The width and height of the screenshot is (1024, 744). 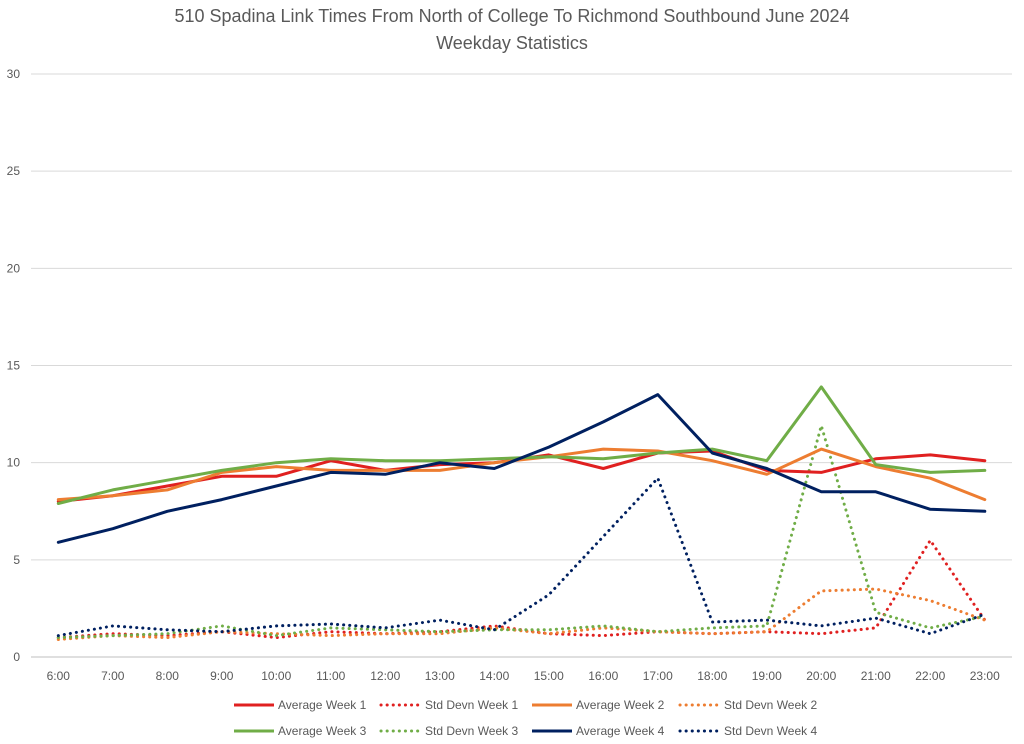 I want to click on y-tick-label: 25, so click(x=14, y=171).